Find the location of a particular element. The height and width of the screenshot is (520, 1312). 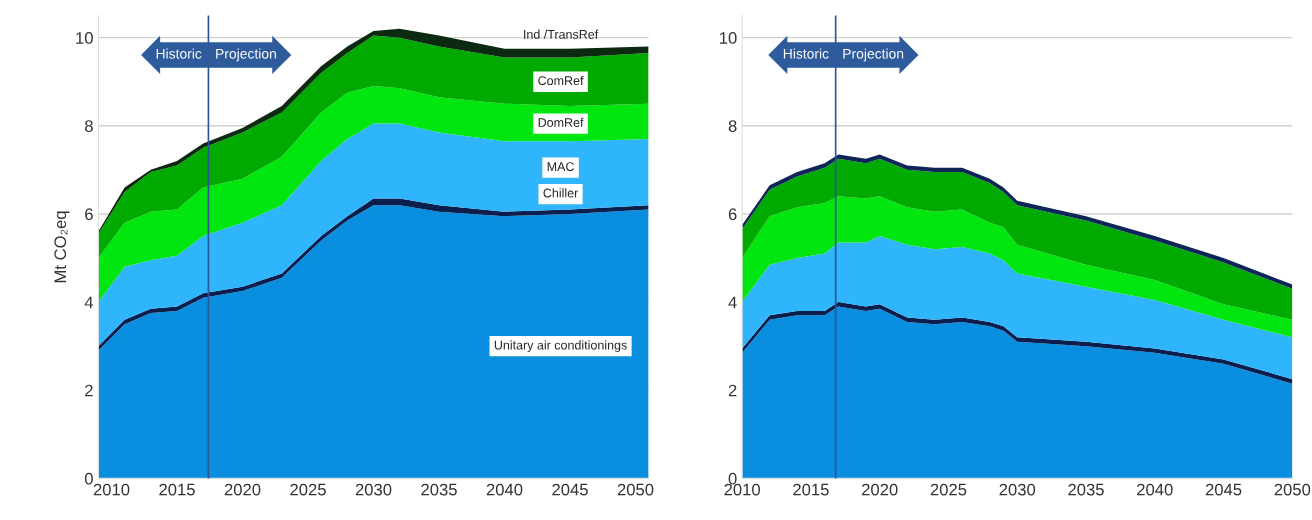

y-axis-title: Mt CO₂eq is located at coordinates (62, 247).